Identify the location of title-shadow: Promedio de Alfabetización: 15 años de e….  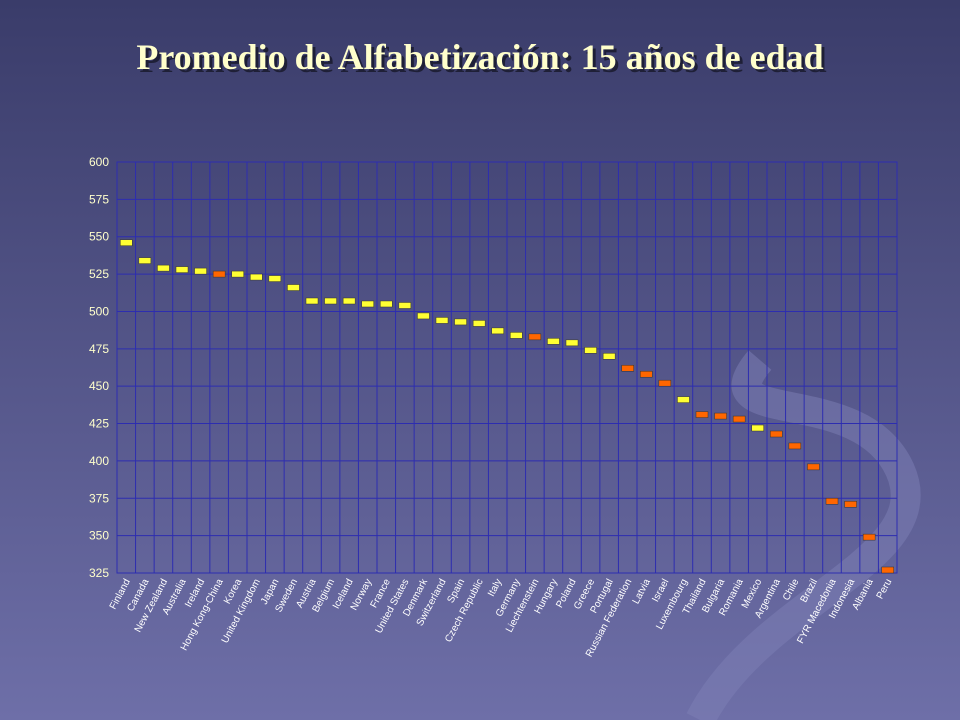
(482, 60).